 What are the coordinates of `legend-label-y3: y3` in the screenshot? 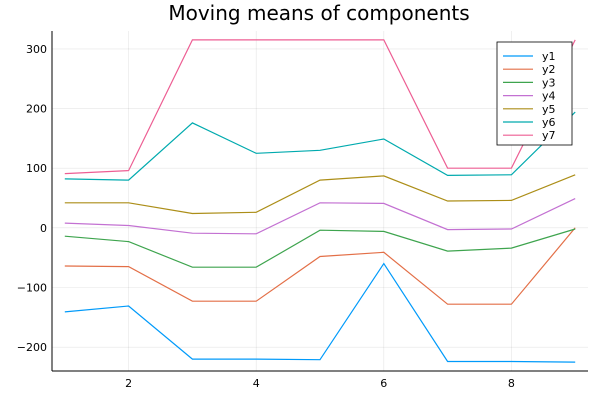 It's located at (549, 82).